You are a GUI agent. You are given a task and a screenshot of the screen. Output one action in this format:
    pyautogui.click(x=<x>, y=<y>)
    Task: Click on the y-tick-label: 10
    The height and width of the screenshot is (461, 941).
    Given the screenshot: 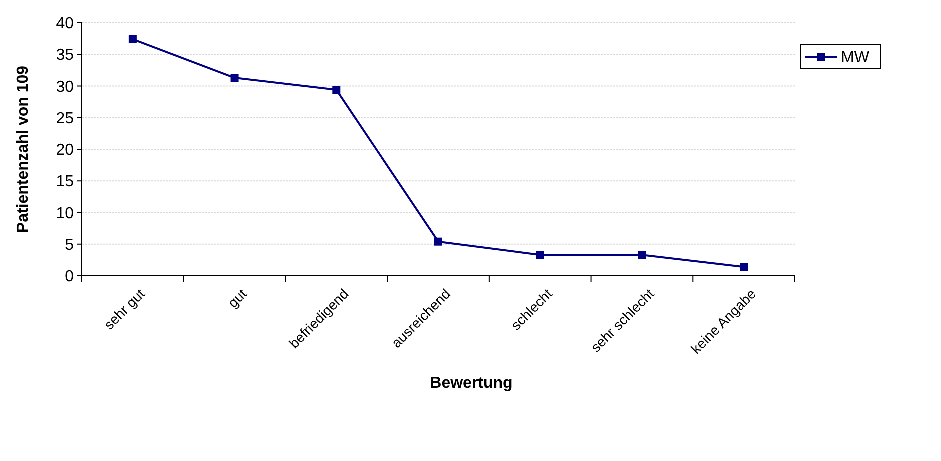 What is the action you would take?
    pyautogui.click(x=65, y=213)
    